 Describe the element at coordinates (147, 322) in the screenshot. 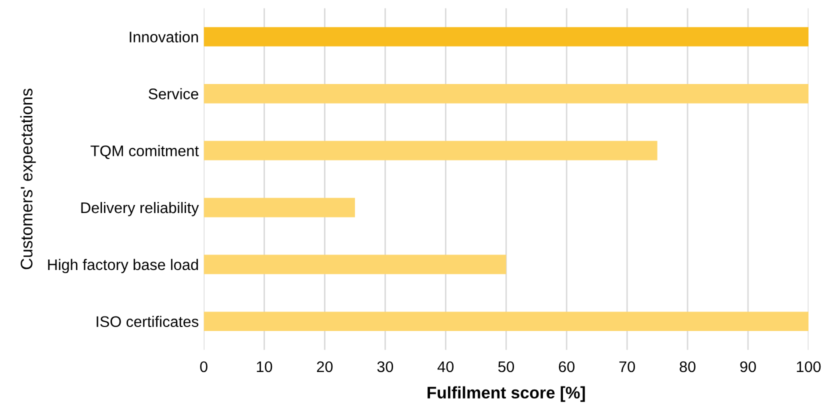

I see `y-tick-label: ISO certificates` at that location.